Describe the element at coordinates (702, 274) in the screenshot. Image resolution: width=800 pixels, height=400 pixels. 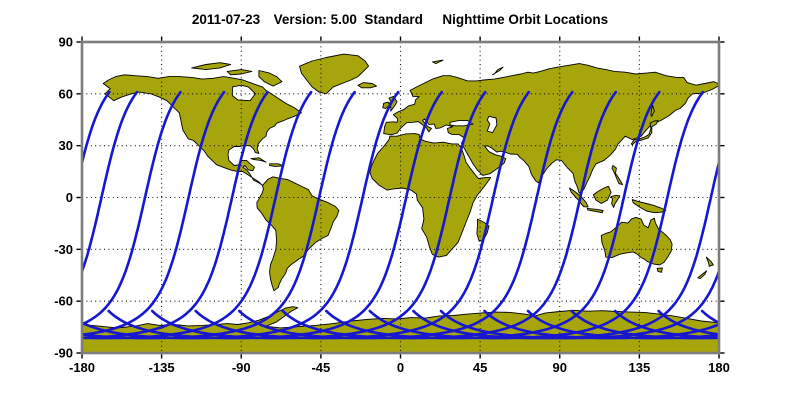
I see `landmass-nz-south` at that location.